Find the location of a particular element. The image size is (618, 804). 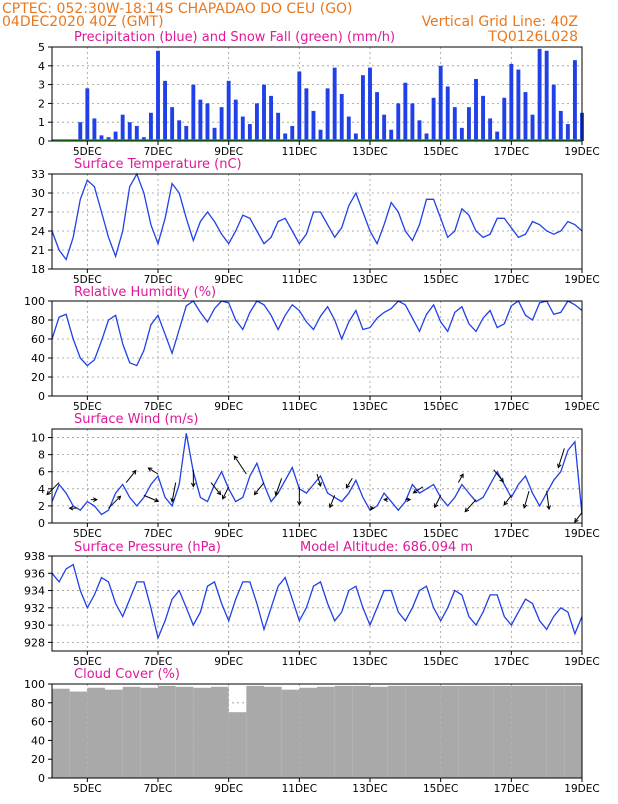

y-tick-label: 2 is located at coordinates (41, 103).